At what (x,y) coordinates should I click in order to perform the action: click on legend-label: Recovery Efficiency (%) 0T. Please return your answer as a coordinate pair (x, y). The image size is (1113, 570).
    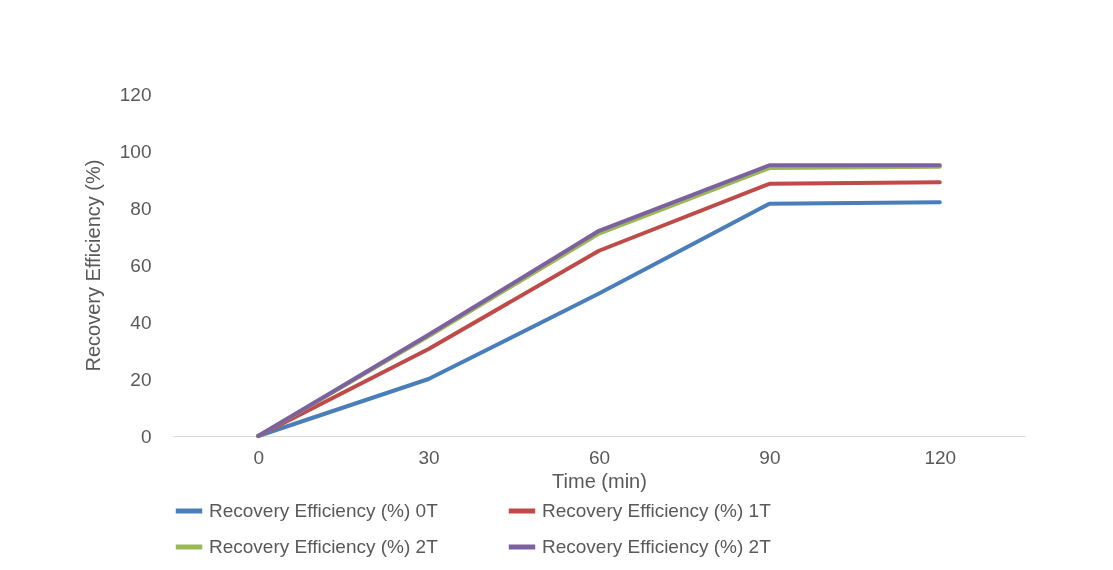
    Looking at the image, I should click on (324, 510).